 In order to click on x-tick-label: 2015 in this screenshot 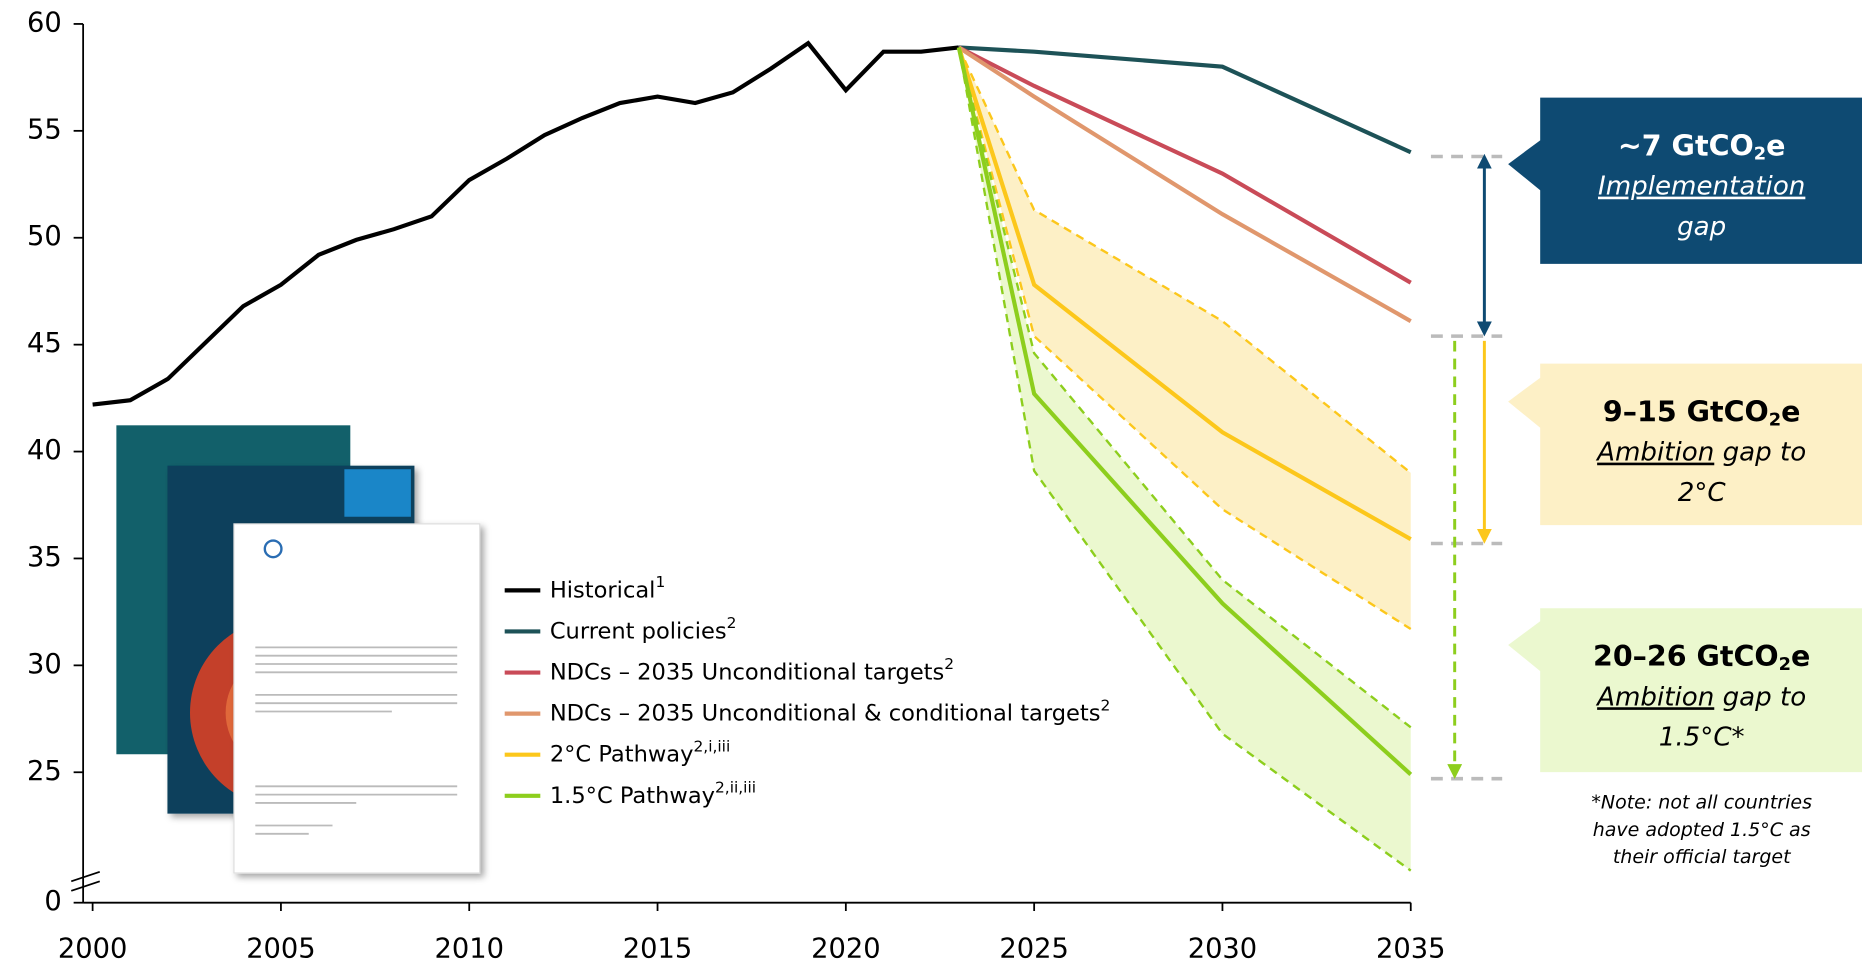, I will do `click(657, 949)`.